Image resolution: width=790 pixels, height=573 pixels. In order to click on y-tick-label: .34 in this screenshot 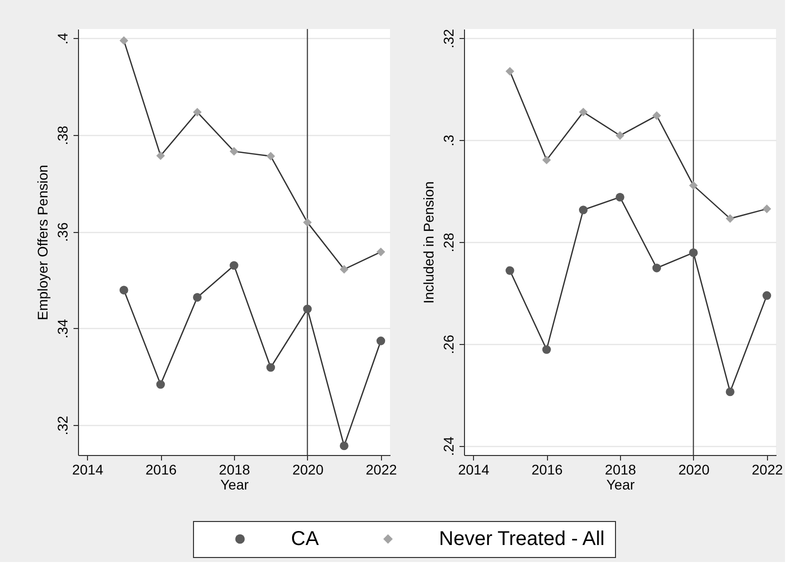, I will do `click(62, 328)`.